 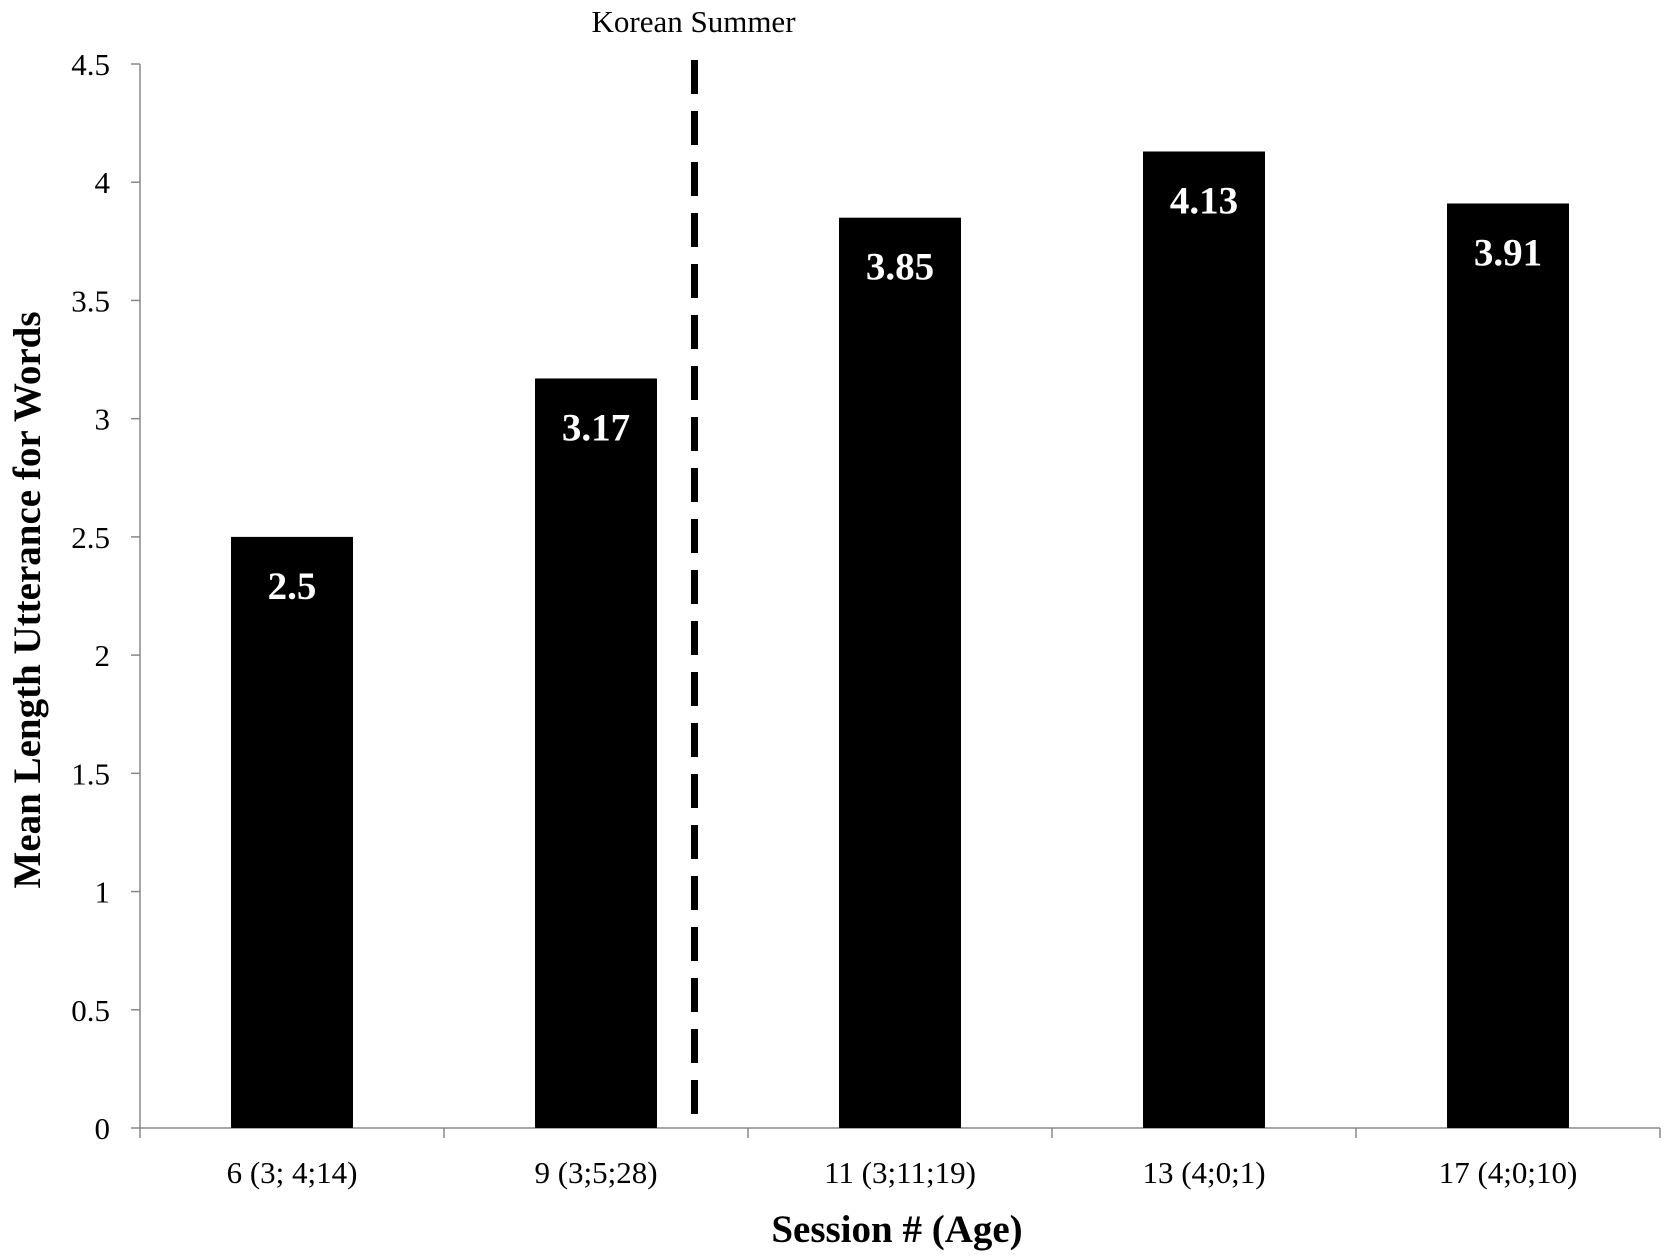 I want to click on y-tick-label: 4.5, so click(x=90, y=64).